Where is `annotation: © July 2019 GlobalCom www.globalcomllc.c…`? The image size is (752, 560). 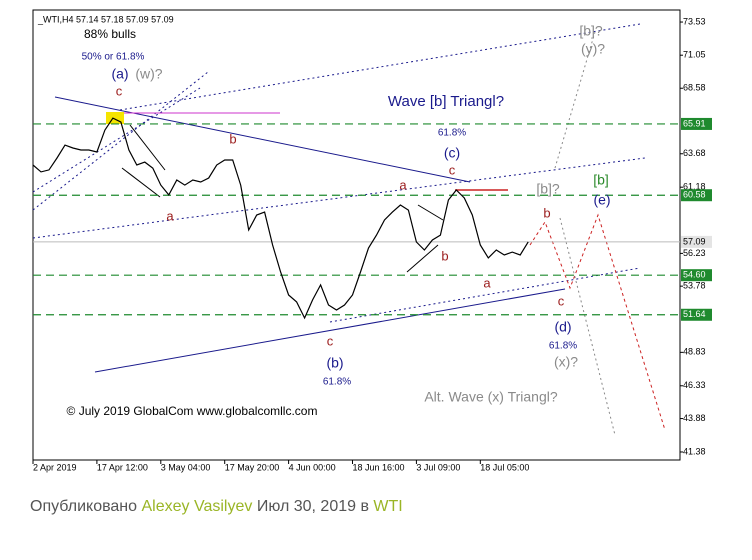 annotation: © July 2019 GlobalCom www.globalcomllc.c… is located at coordinates (192, 411).